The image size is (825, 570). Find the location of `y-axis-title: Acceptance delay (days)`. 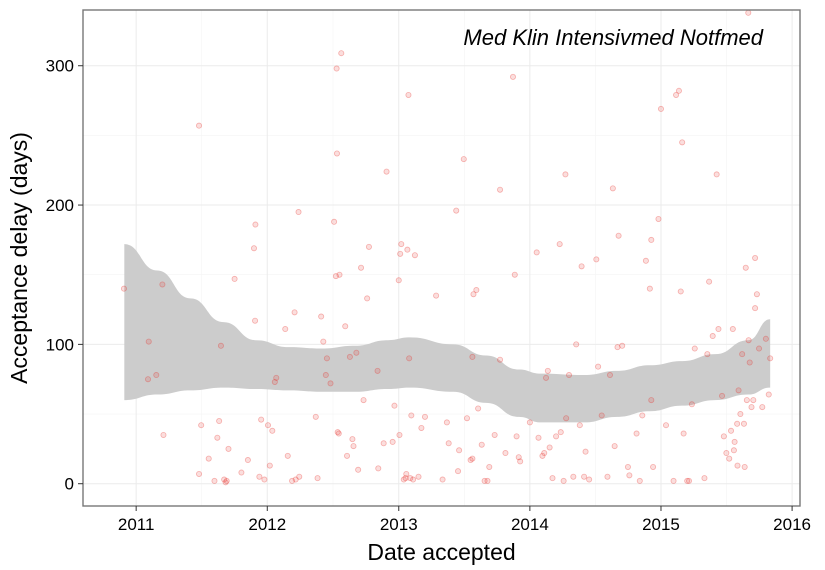

y-axis-title: Acceptance delay (days) is located at coordinates (19, 258).